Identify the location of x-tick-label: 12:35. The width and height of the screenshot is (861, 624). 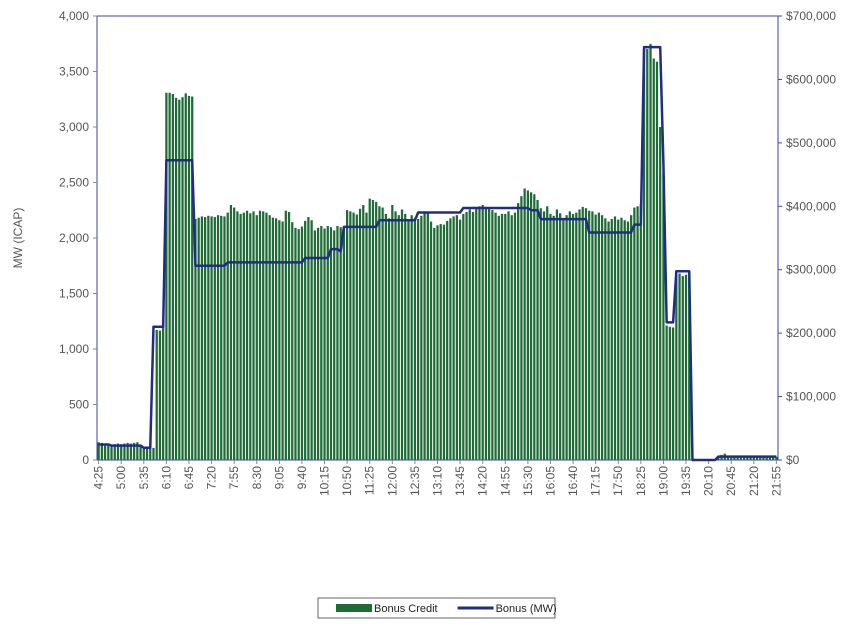
(415, 481).